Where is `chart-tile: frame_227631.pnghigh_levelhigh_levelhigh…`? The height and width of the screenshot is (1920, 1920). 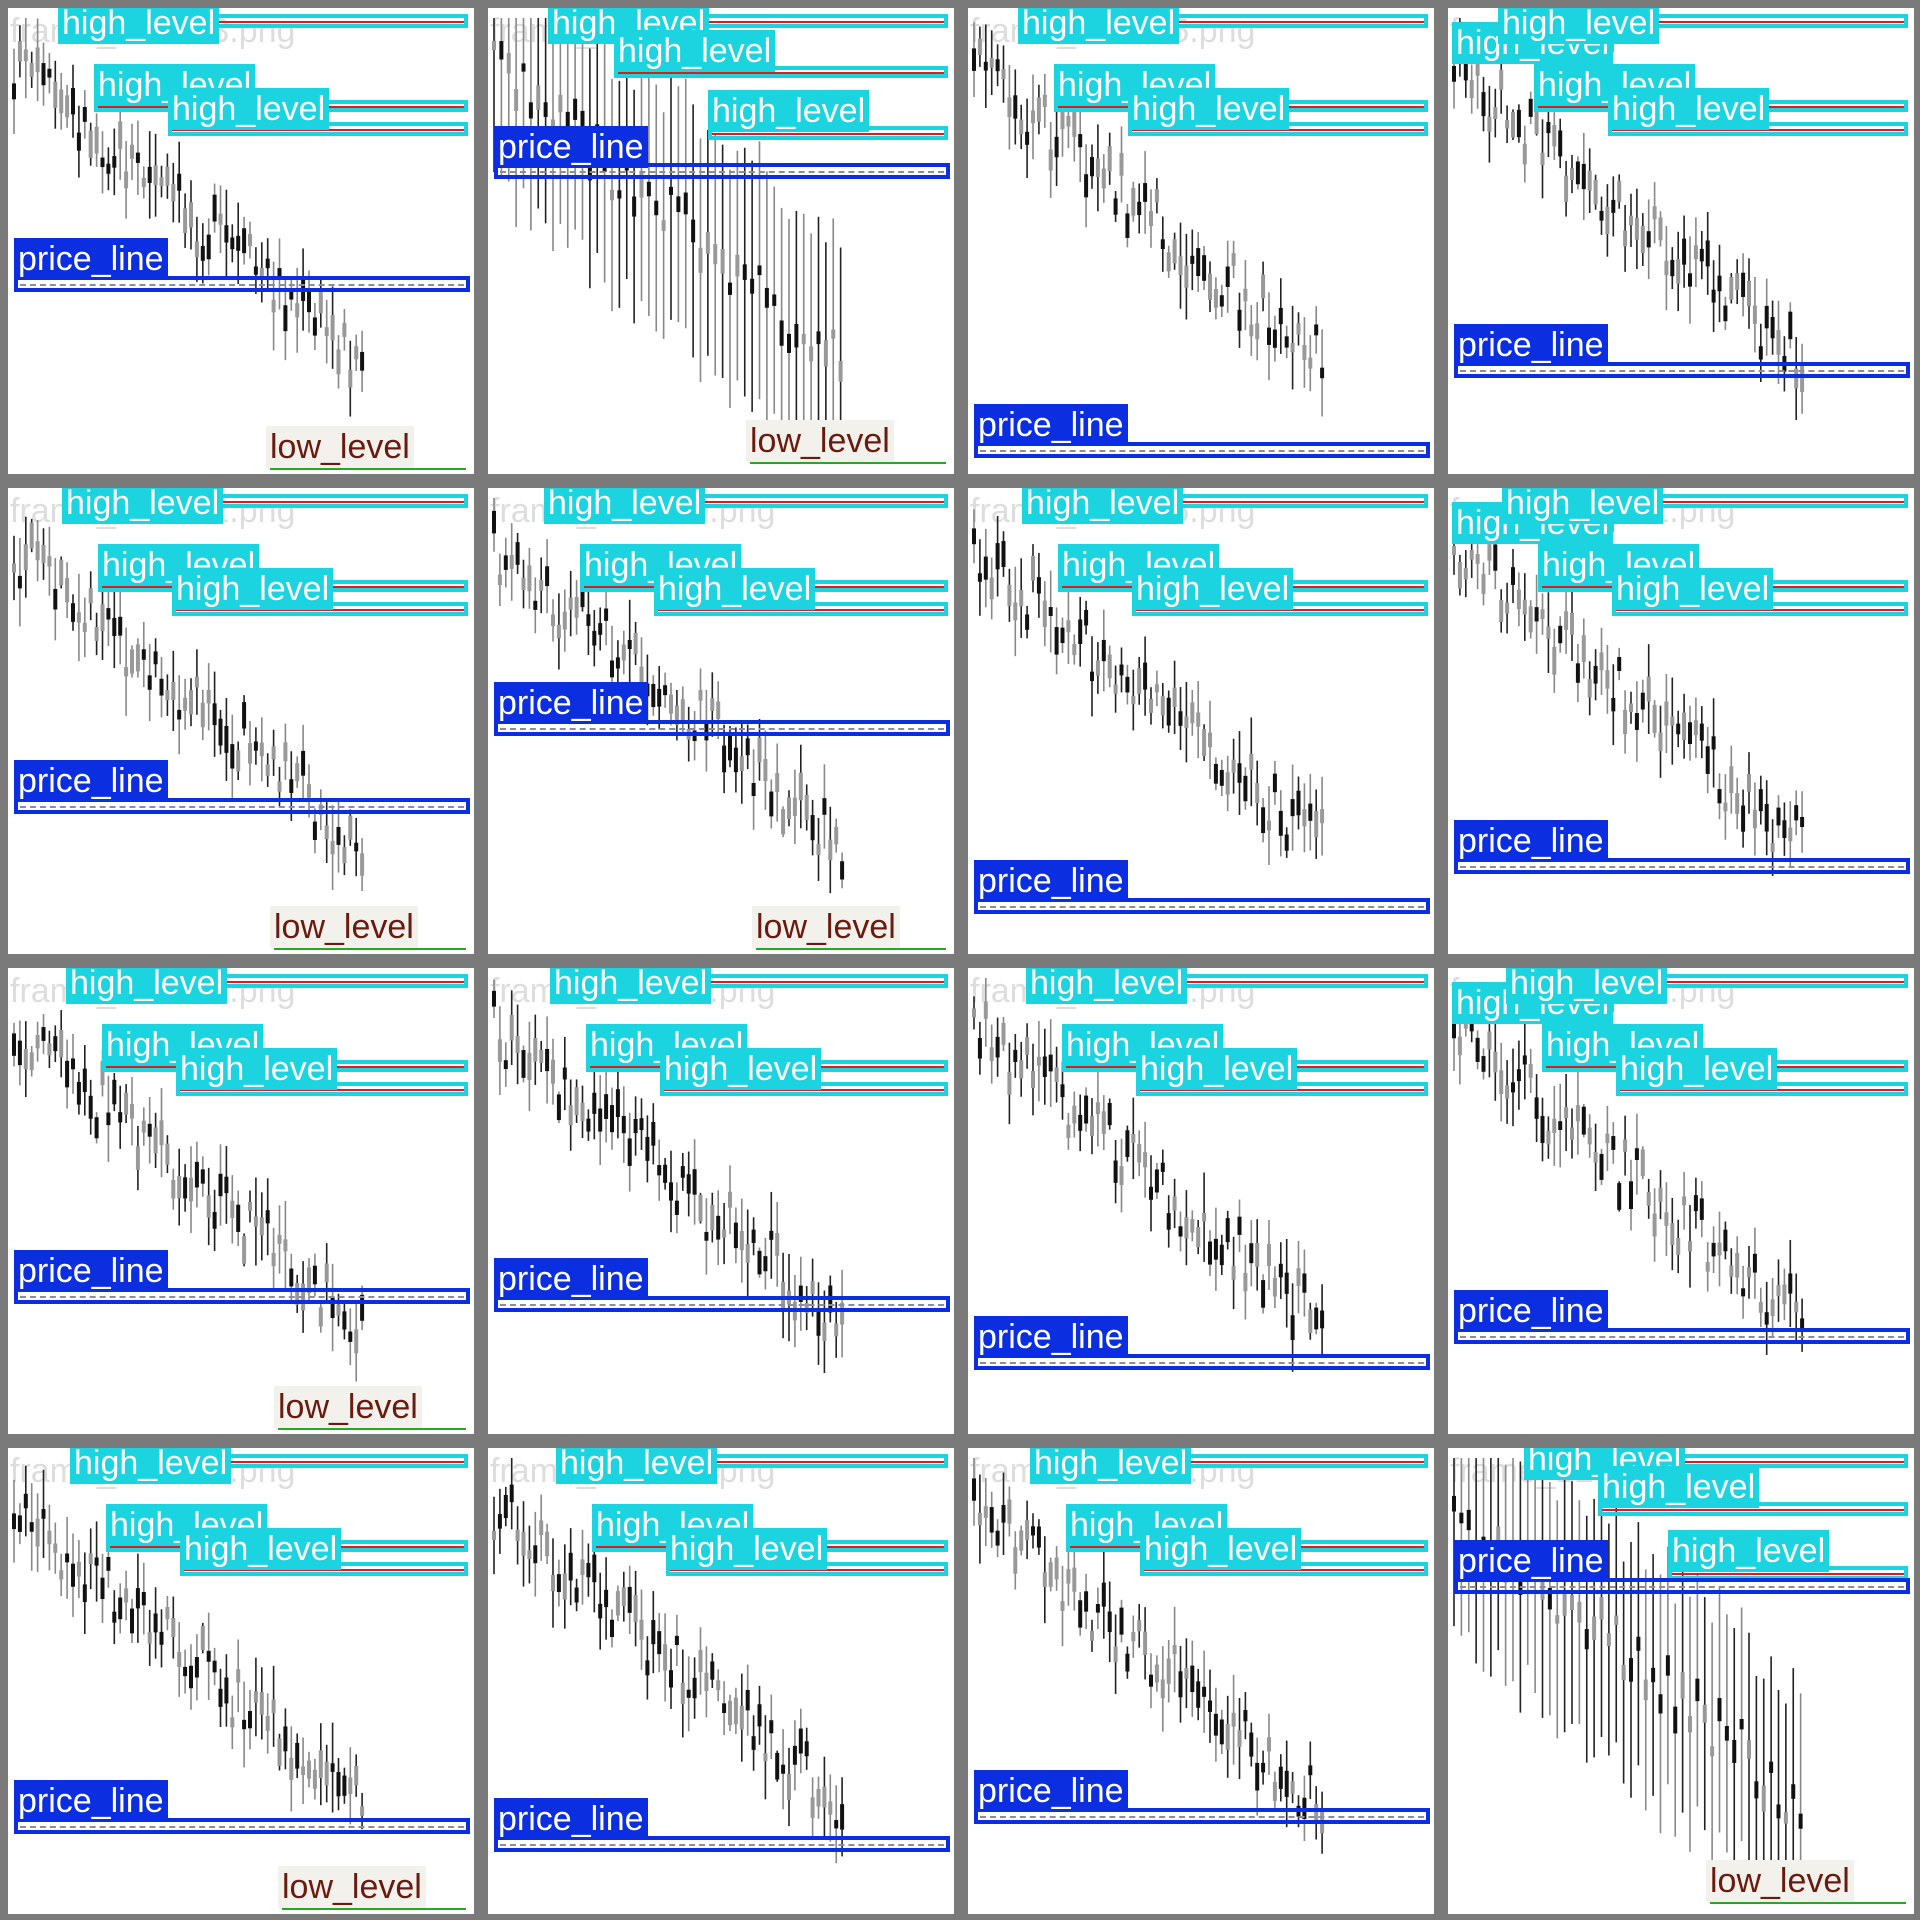
chart-tile: frame_227631.pnghigh_levelhigh_levelhigh… is located at coordinates (1681, 721).